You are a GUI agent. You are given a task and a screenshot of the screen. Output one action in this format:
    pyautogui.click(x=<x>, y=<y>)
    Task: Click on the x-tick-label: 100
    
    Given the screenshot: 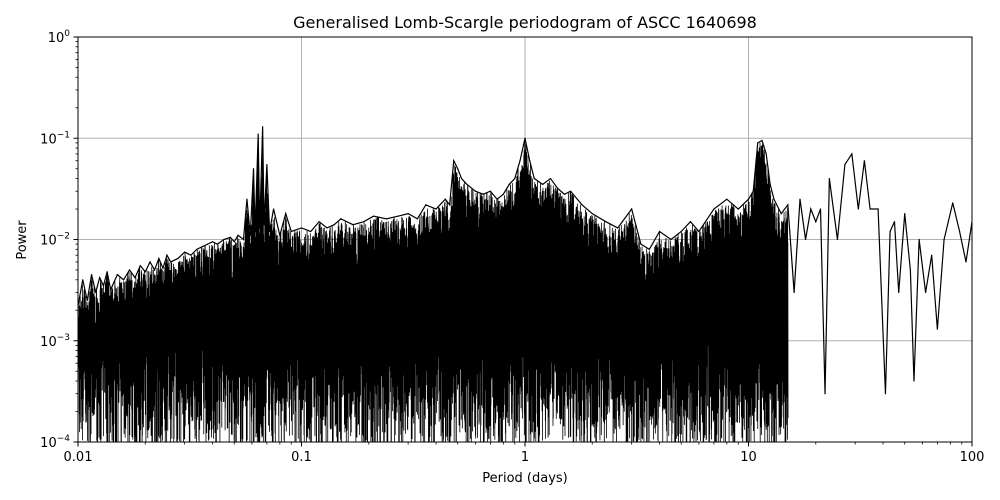 What is the action you would take?
    pyautogui.click(x=972, y=457)
    